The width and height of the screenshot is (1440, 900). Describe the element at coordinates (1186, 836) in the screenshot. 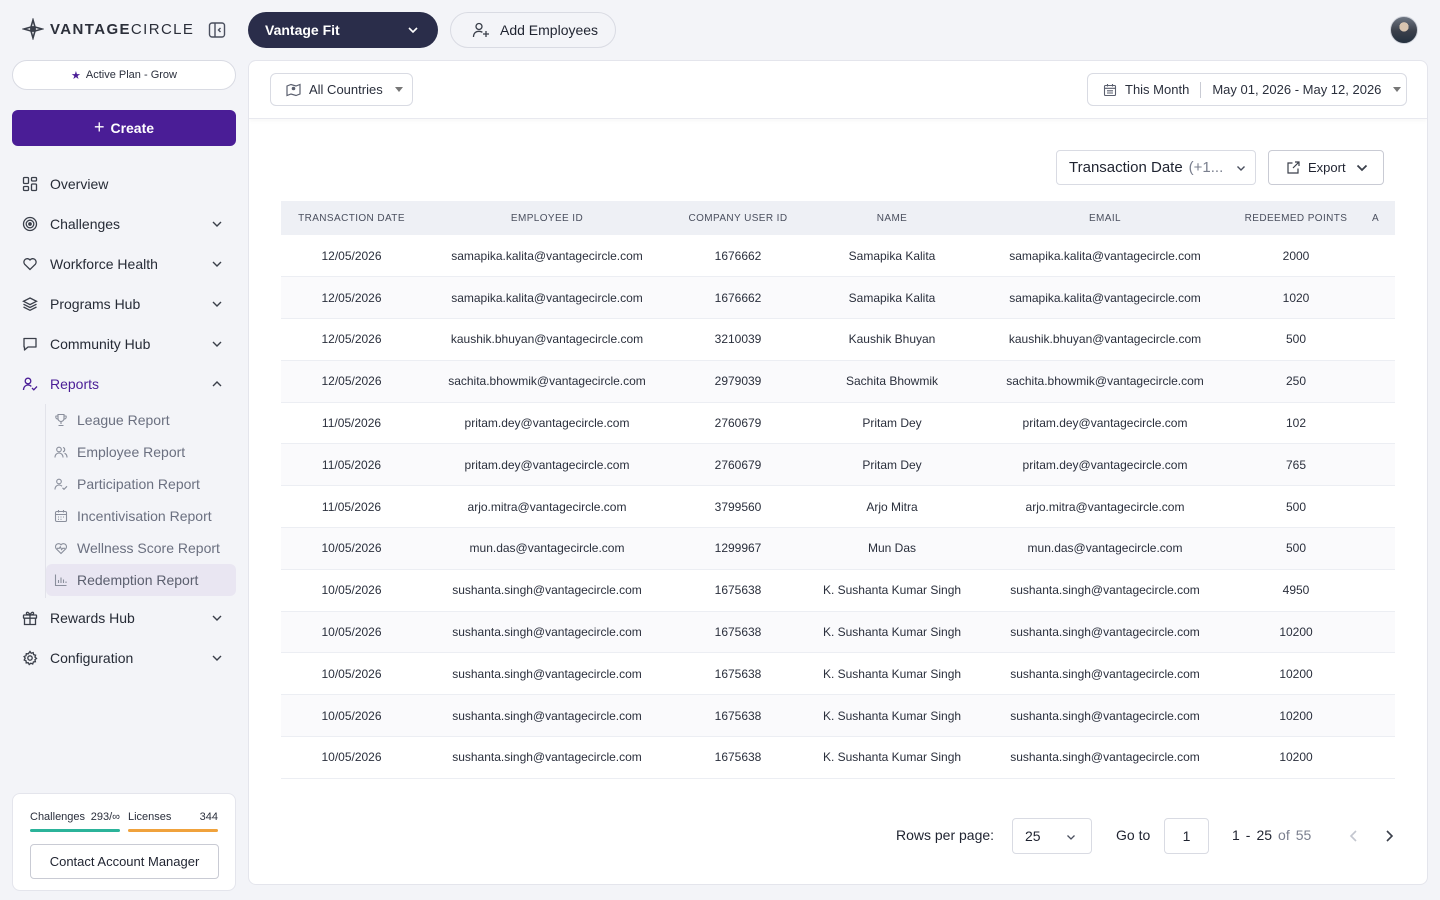

I see `goto-page-input` at that location.